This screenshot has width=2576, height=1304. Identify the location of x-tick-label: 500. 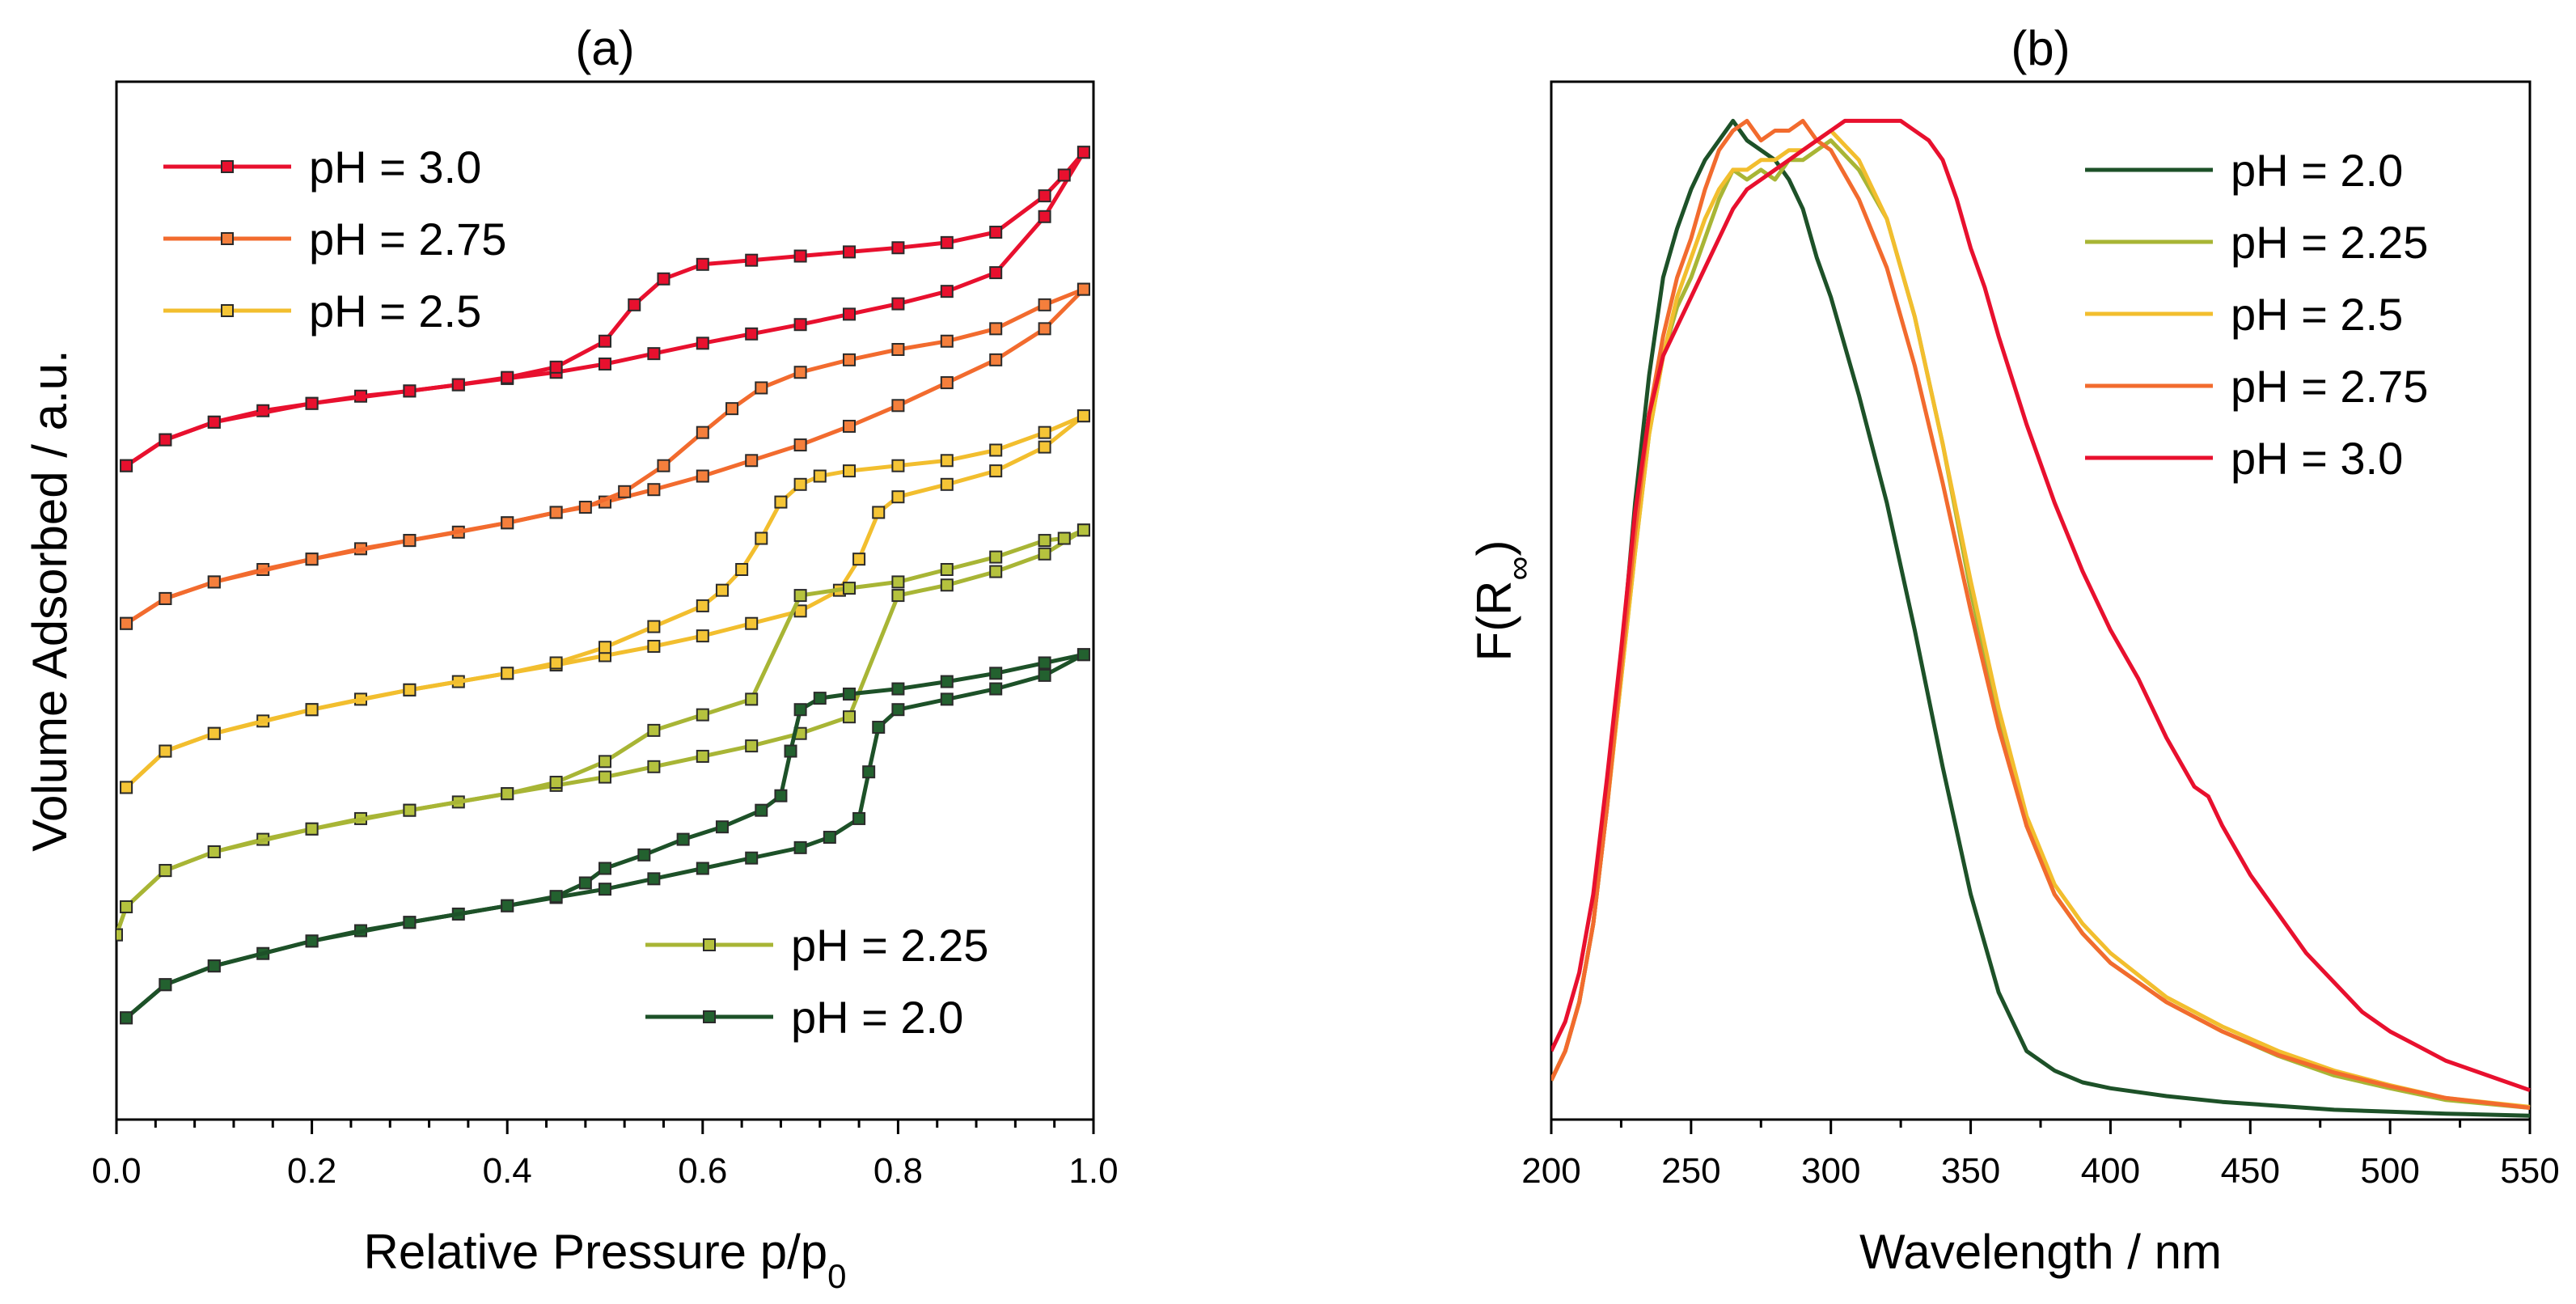
(2389, 1171).